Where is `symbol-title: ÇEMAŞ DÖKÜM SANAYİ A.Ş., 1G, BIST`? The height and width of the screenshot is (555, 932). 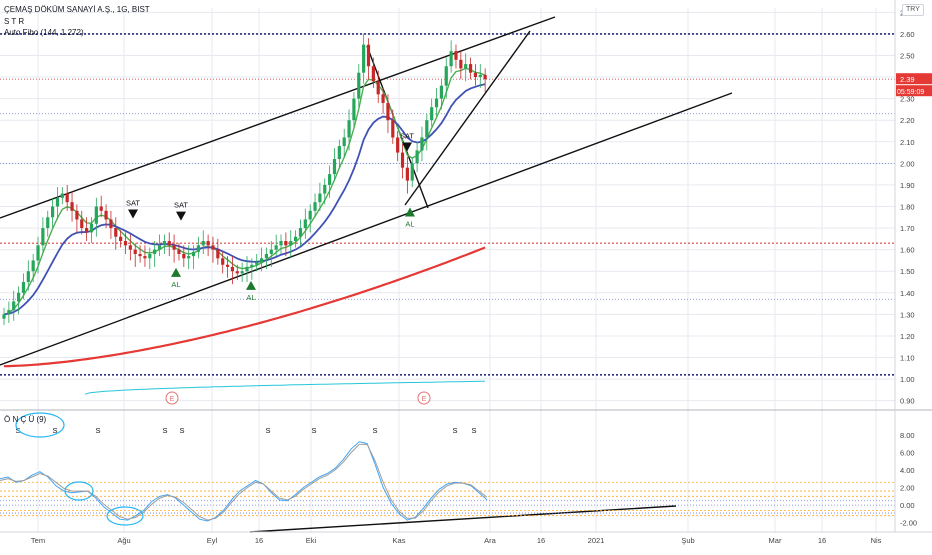 symbol-title: ÇEMAŞ DÖKÜM SANAYİ A.Ş., 1G, BIST is located at coordinates (77, 9).